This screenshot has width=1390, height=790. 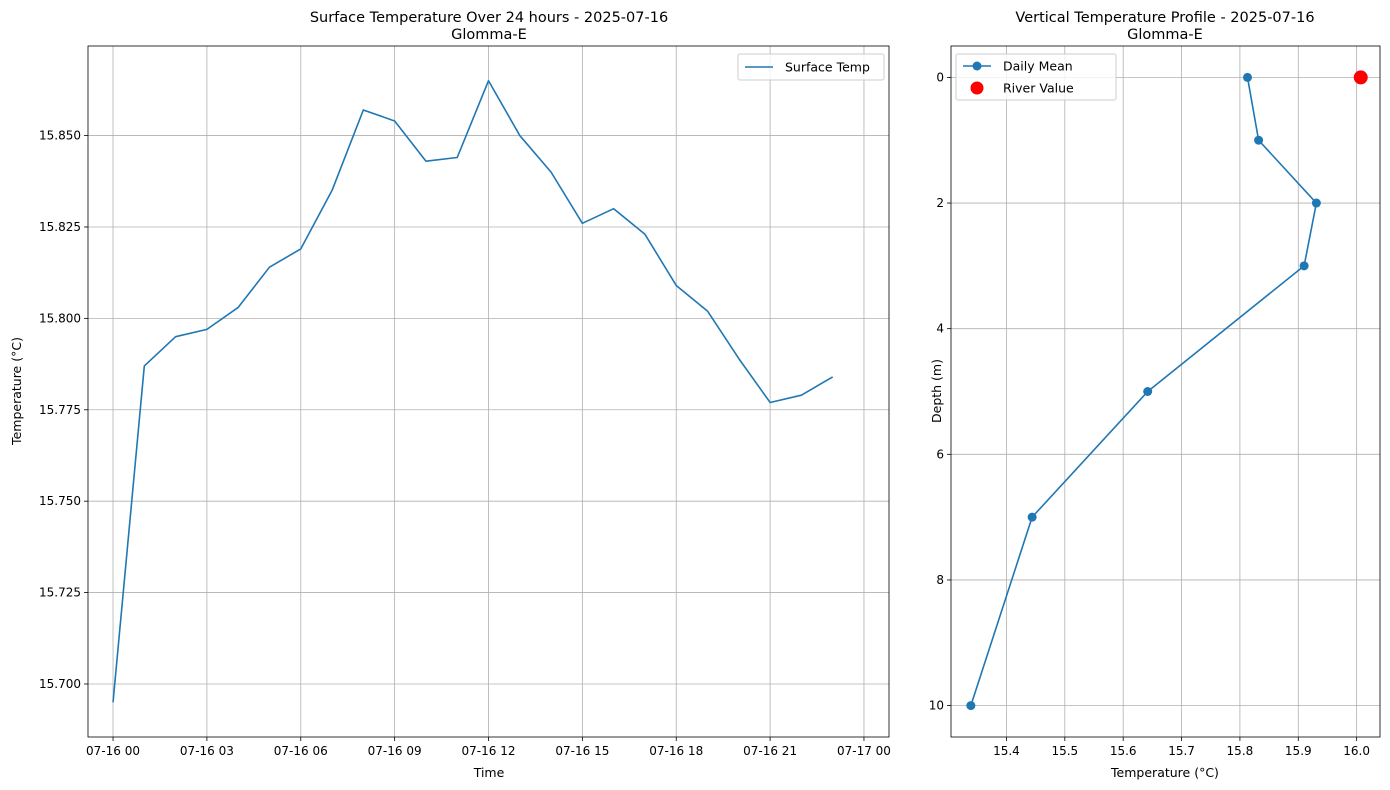 What do you see at coordinates (113, 751) in the screenshot?
I see `chart1-x-tick-label: 07-16 00` at bounding box center [113, 751].